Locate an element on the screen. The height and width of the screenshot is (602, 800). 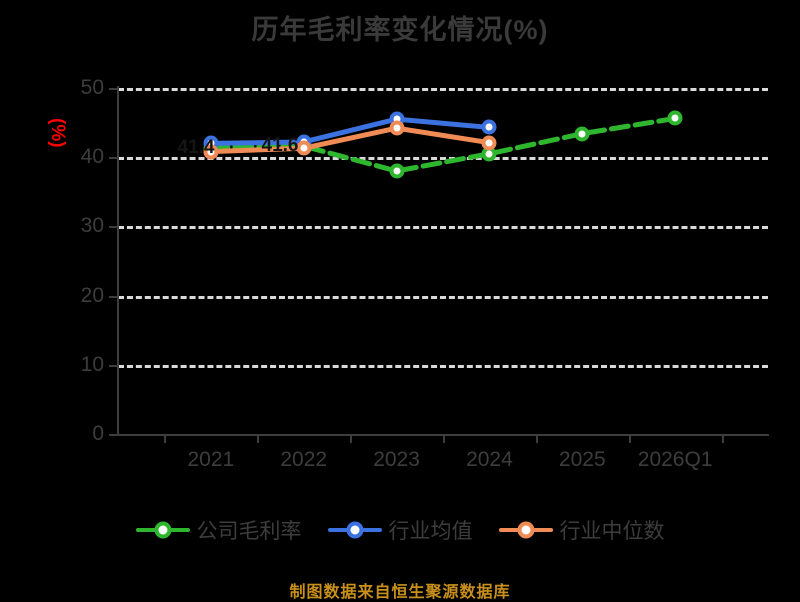
x-axis-tick-label: 2021 is located at coordinates (211, 459).